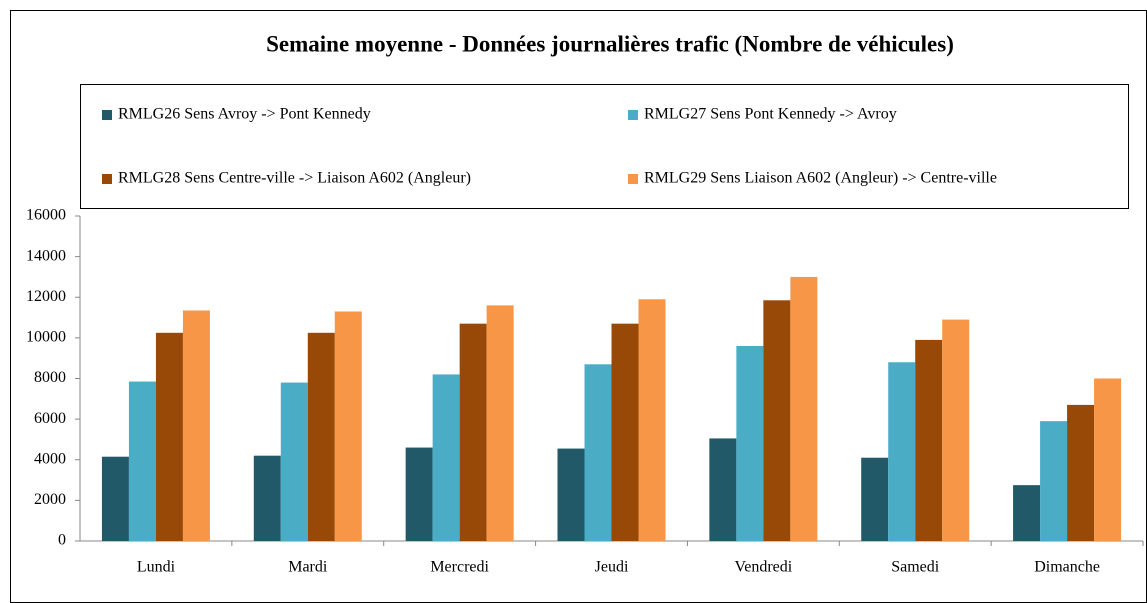 The image size is (1147, 603). I want to click on legend-label: RMLG26 Sens Avroy -> Pont Kennedy, so click(244, 114).